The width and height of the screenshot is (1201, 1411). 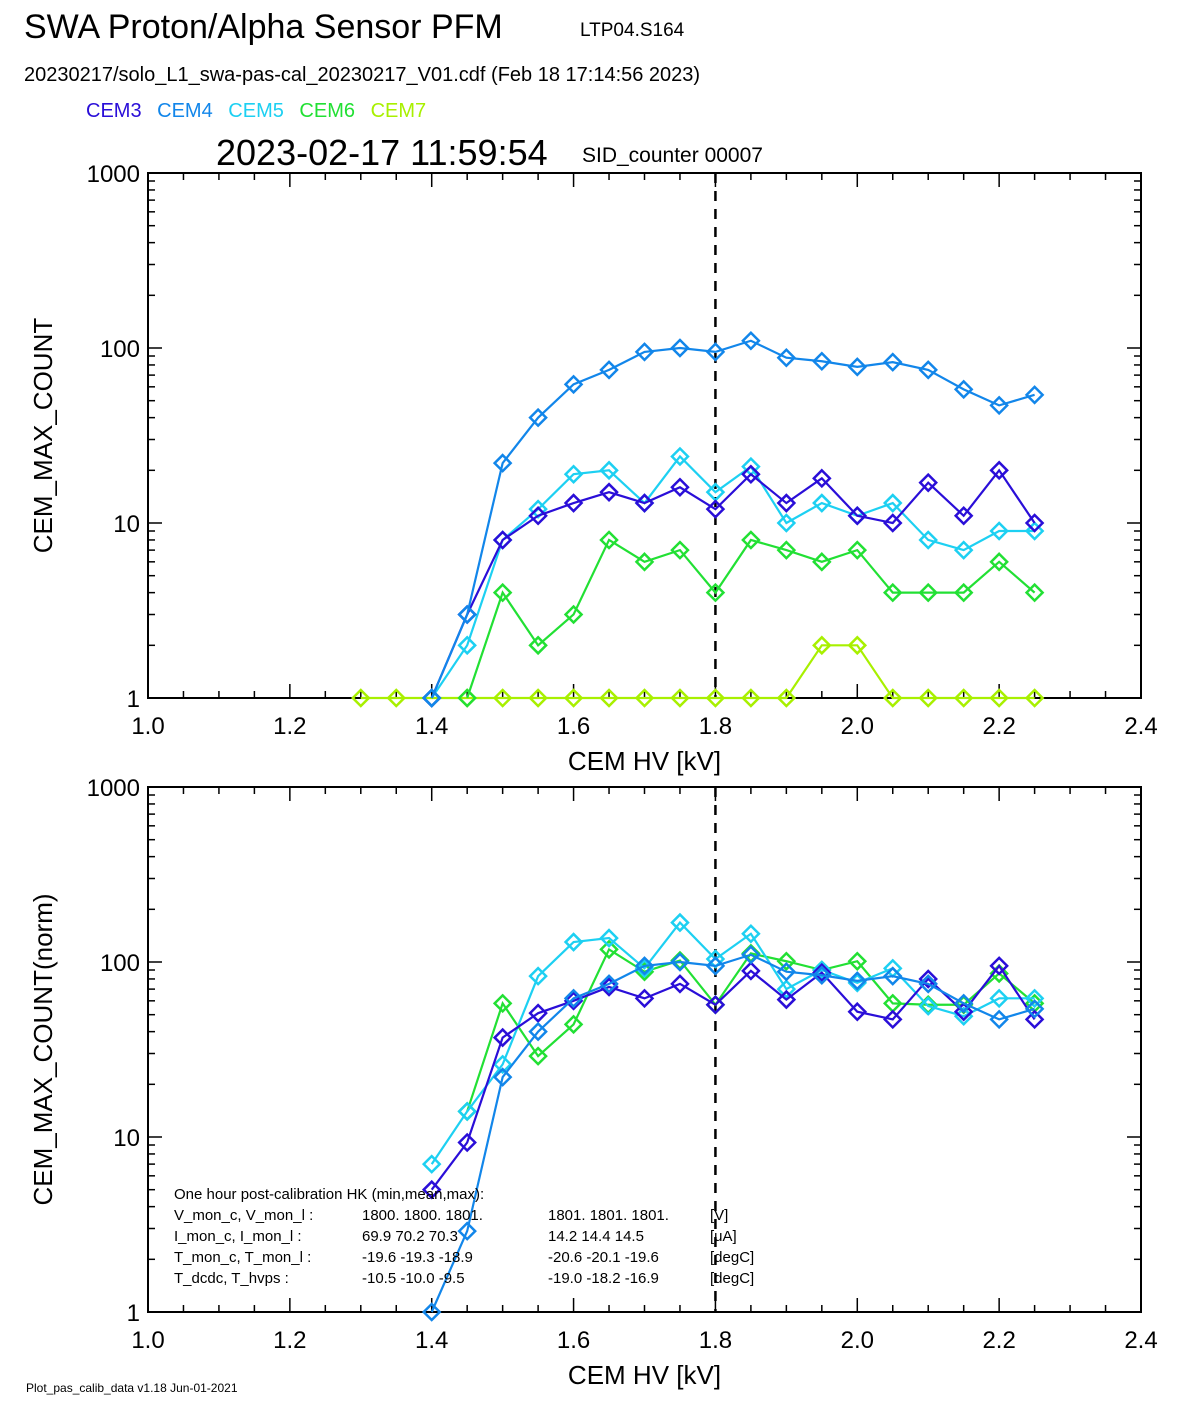 I want to click on x-tick-label: 2.2, so click(x=998, y=726).